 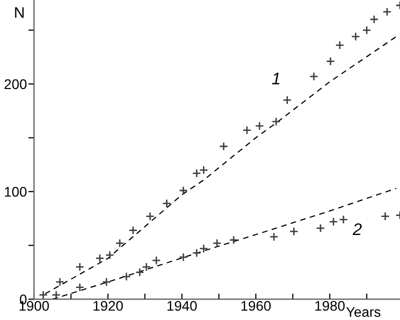 I want to click on x-tick-label: 1920, so click(x=108, y=305).